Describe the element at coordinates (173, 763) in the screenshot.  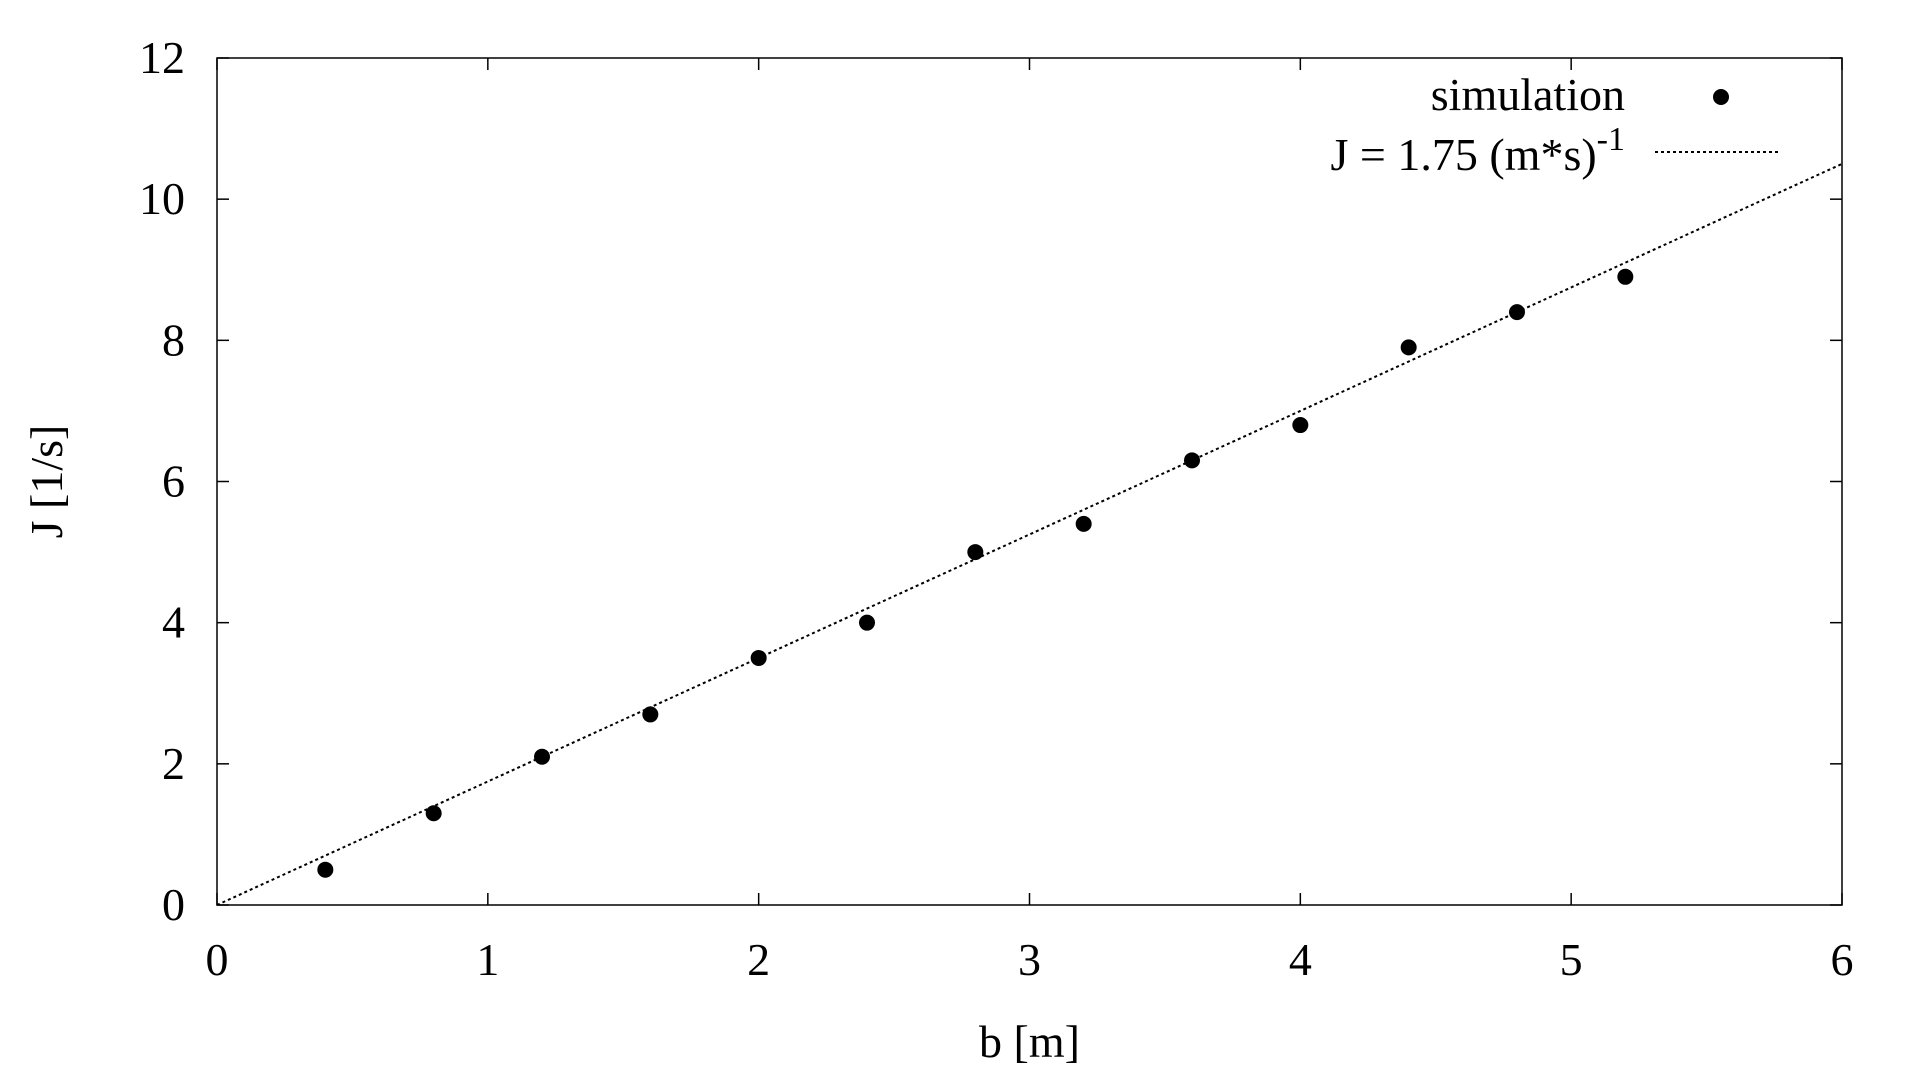
I see `y-tick-label: 2` at that location.